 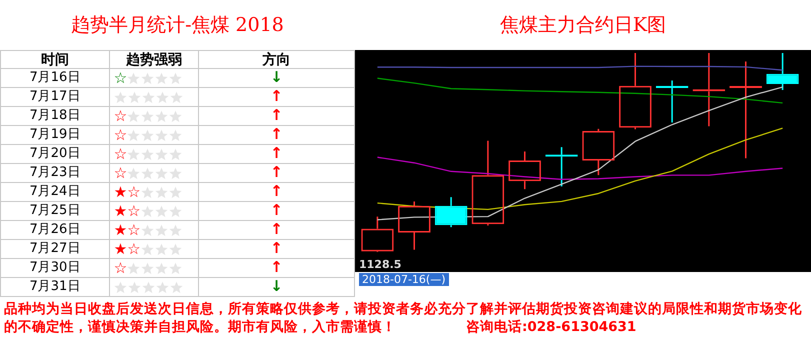 What do you see at coordinates (177, 25) in the screenshot?
I see `text: 趋势半月统计-焦煤 2018` at bounding box center [177, 25].